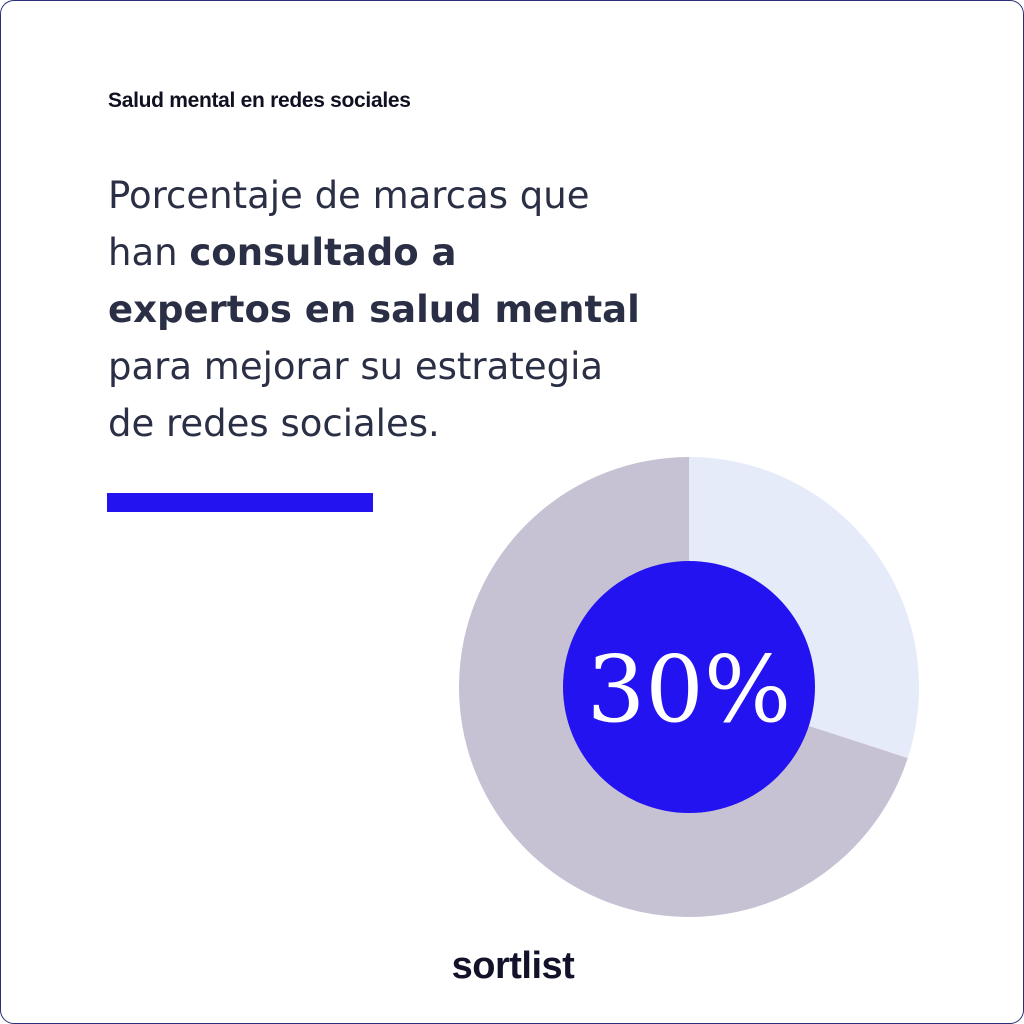 This screenshot has height=1024, width=1024. What do you see at coordinates (149, 252) in the screenshot?
I see `headline-line-2-light: han` at bounding box center [149, 252].